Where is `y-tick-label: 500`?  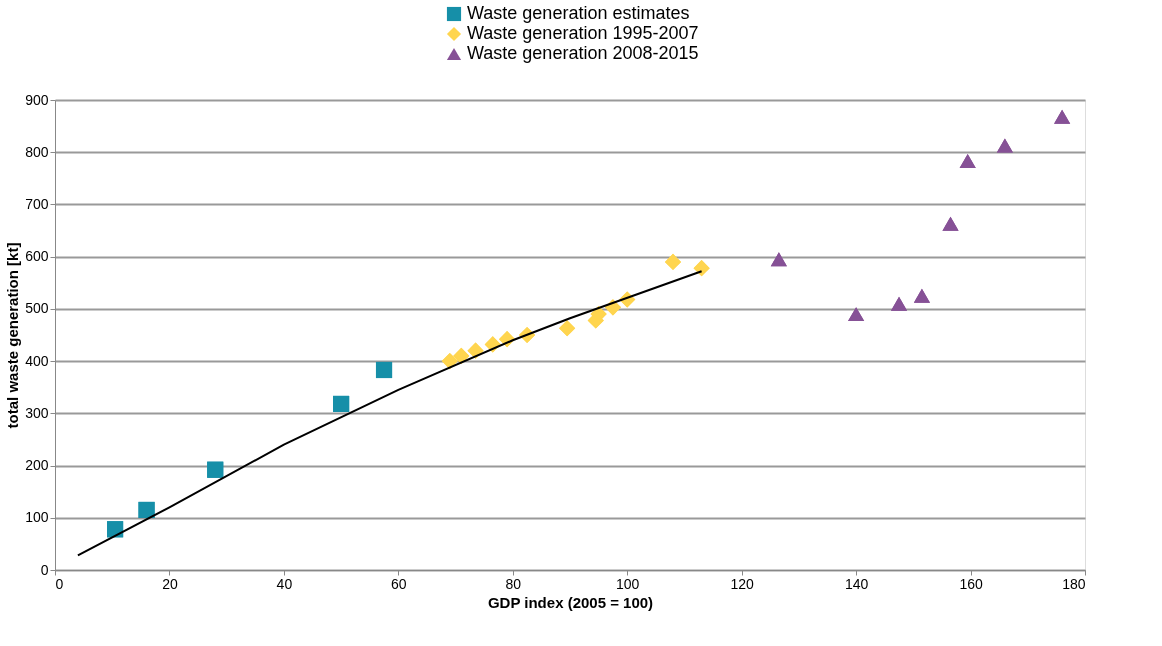
y-tick-label: 500 is located at coordinates (37, 308).